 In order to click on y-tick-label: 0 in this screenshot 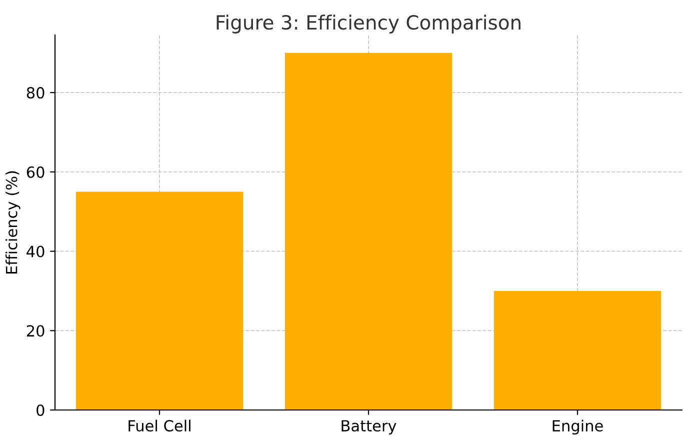, I will do `click(40, 410)`.